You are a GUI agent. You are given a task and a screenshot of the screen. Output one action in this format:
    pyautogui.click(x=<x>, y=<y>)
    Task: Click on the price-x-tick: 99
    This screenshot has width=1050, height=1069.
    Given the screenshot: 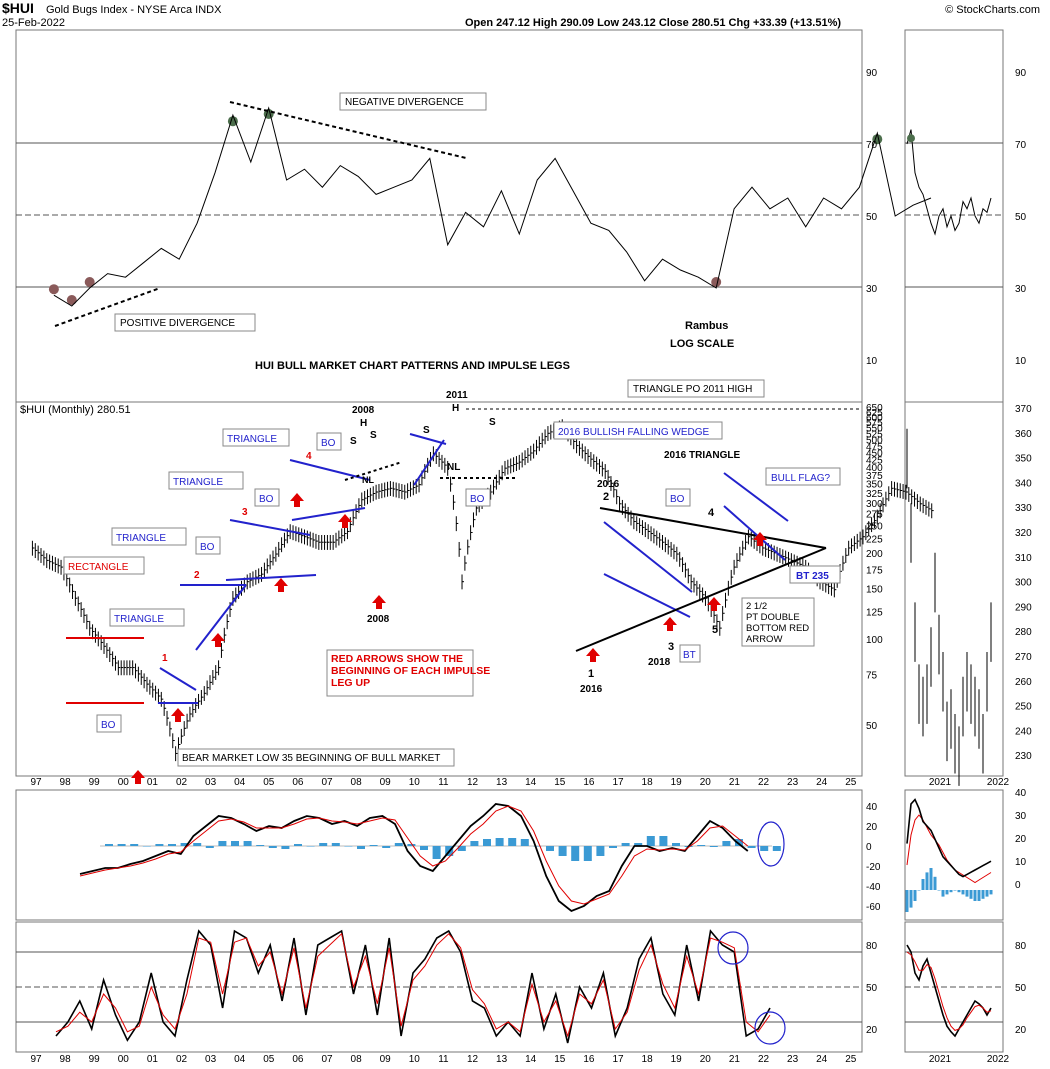 What is the action you would take?
    pyautogui.click(x=95, y=782)
    